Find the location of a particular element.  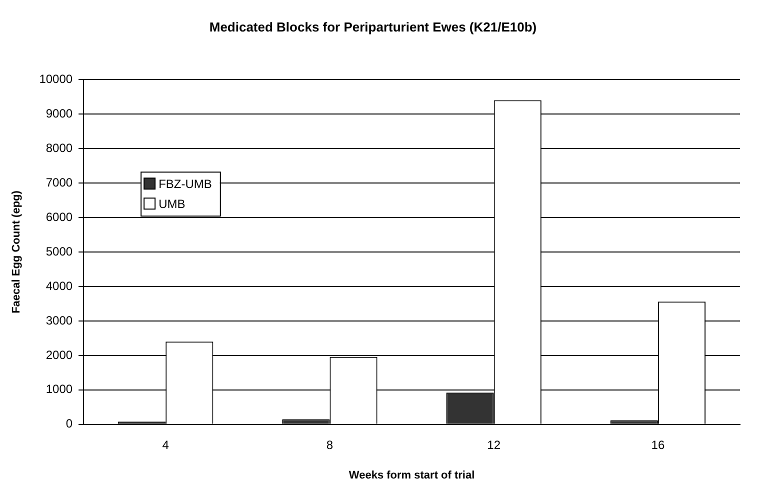

y-tick-label: 2000 is located at coordinates (59, 355).